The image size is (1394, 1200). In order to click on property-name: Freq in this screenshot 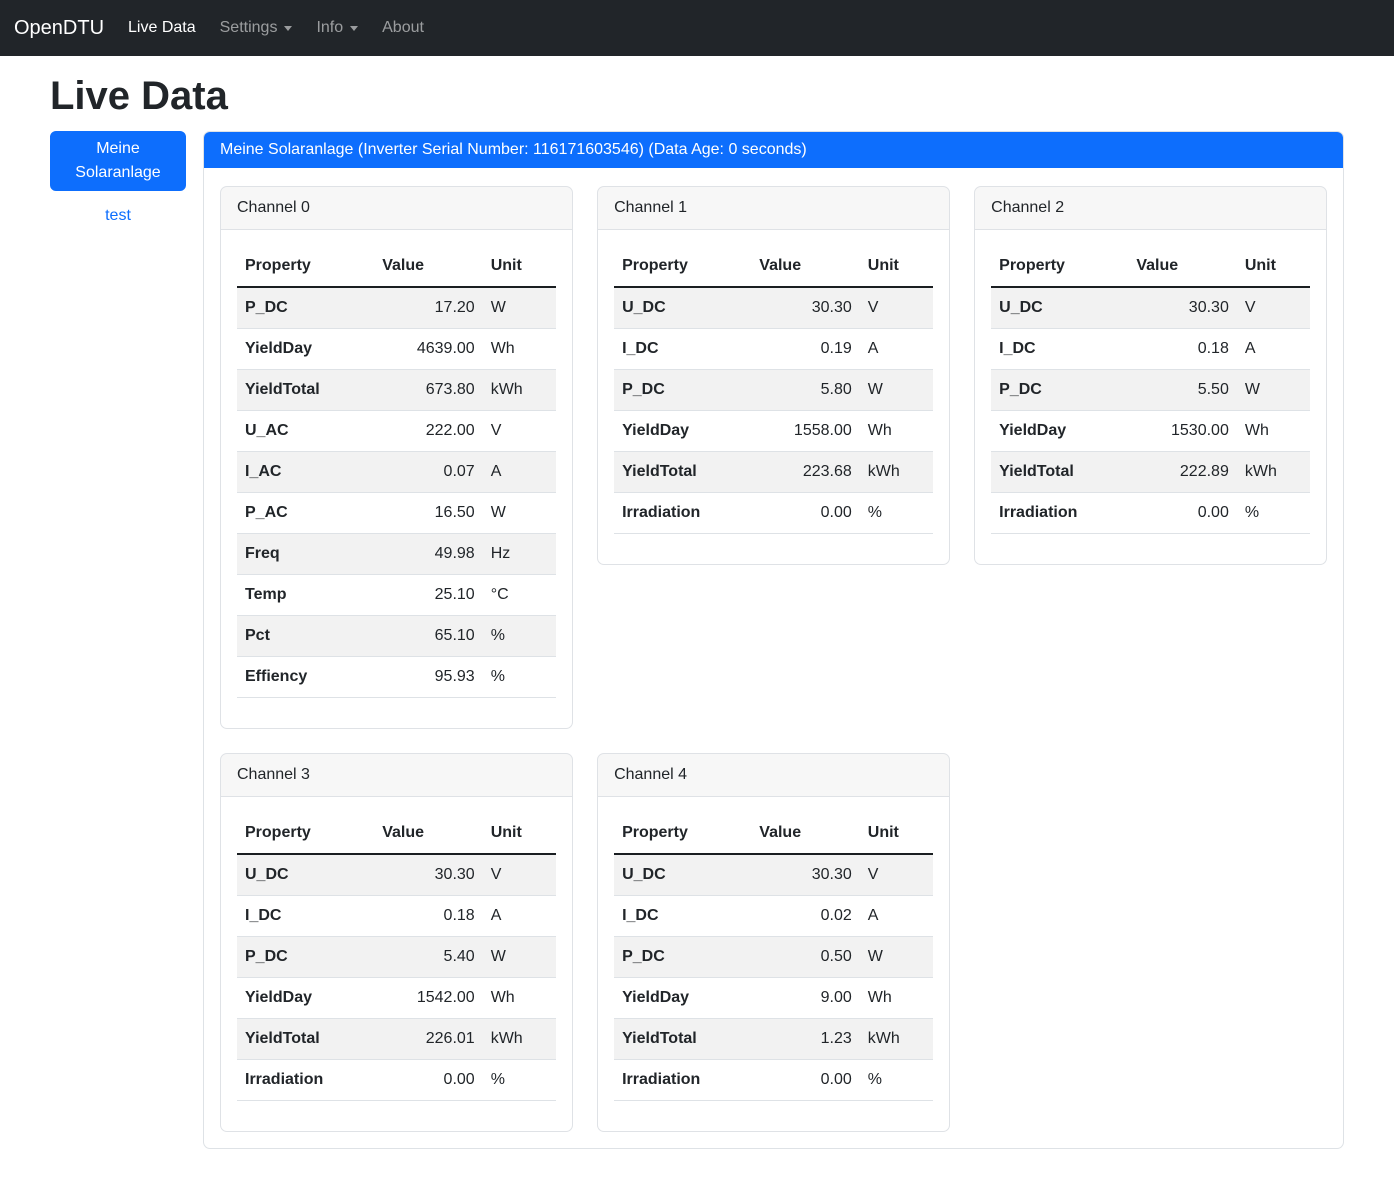, I will do `click(262, 553)`.